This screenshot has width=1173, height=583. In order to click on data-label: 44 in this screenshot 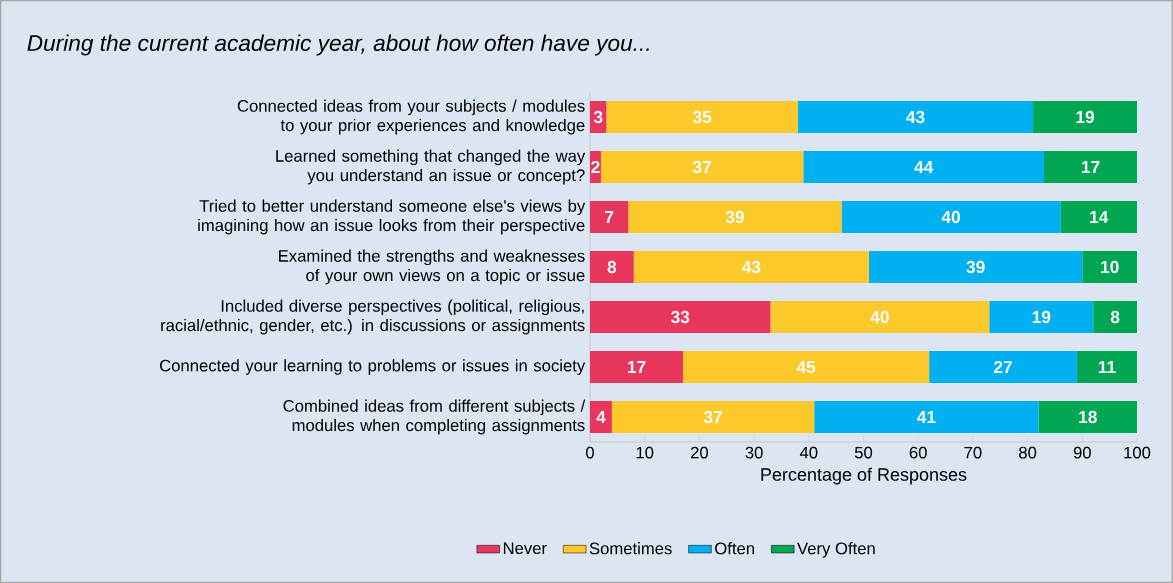, I will do `click(924, 167)`.